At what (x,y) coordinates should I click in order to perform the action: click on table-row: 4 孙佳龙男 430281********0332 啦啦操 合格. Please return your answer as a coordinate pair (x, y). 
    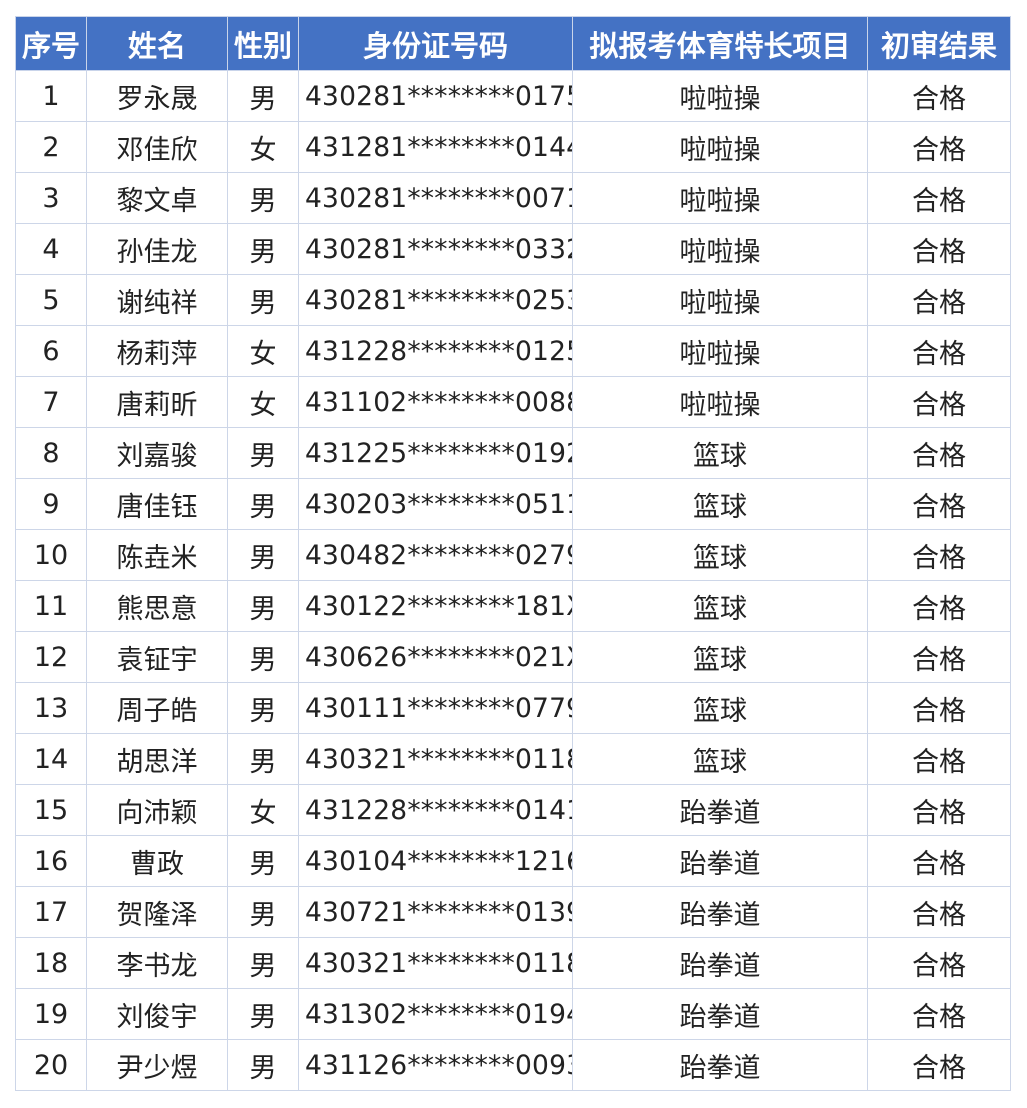
    Looking at the image, I should click on (513, 249).